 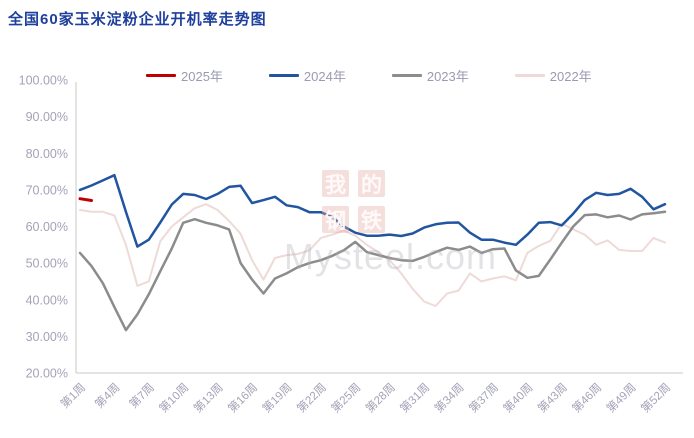 I want to click on y-axis-tick-label: 60.00%, so click(x=47, y=227).